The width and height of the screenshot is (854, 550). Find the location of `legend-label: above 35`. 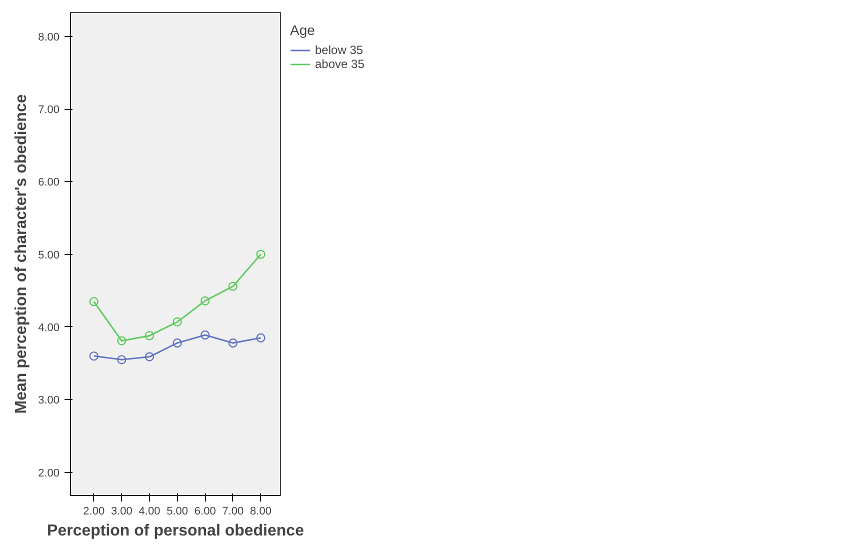

legend-label: above 35 is located at coordinates (339, 64).